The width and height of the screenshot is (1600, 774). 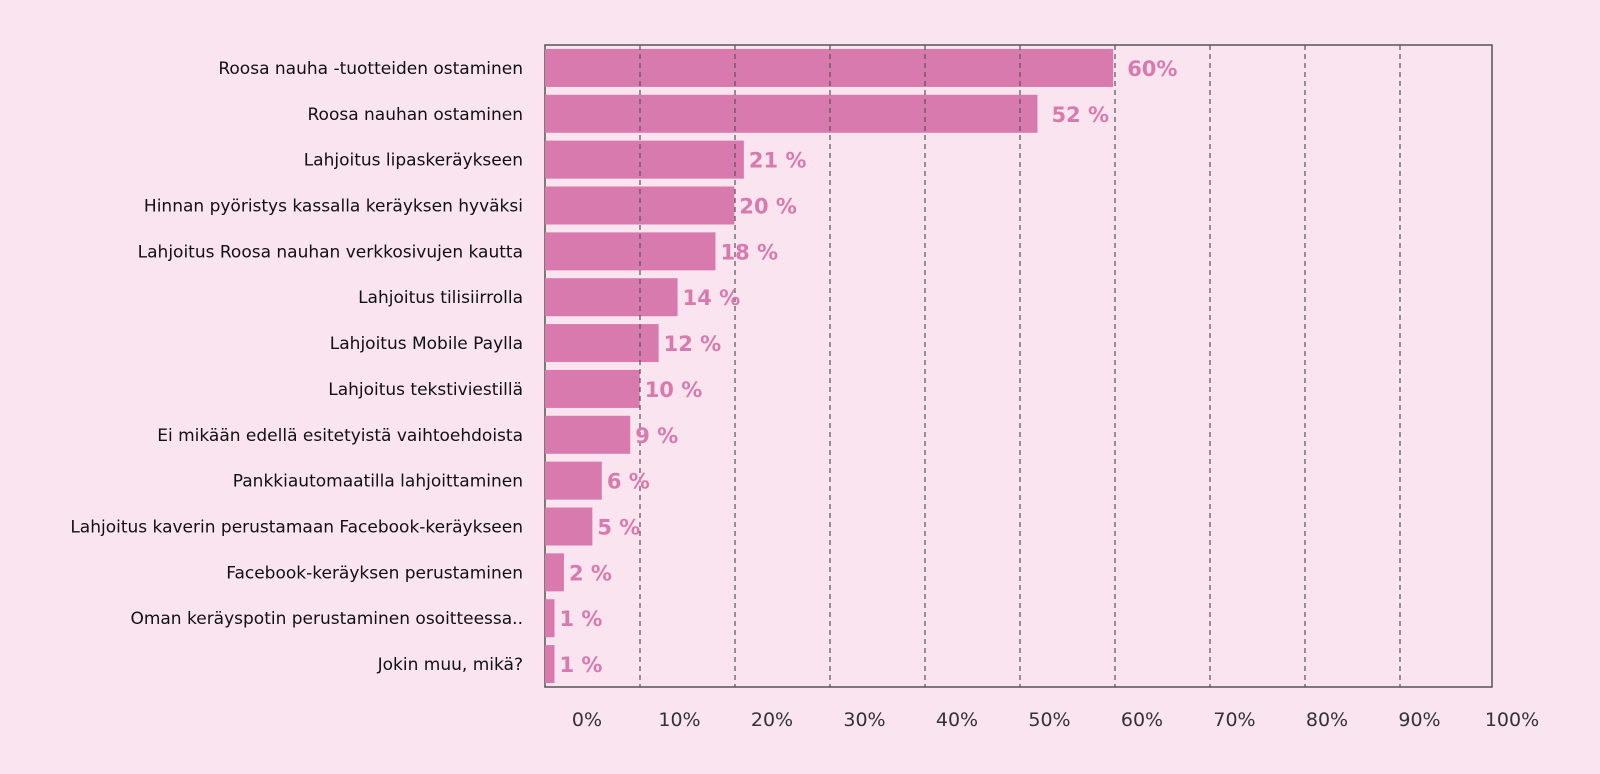 What do you see at coordinates (1512, 720) in the screenshot?
I see `x-tick-label: 100%` at bounding box center [1512, 720].